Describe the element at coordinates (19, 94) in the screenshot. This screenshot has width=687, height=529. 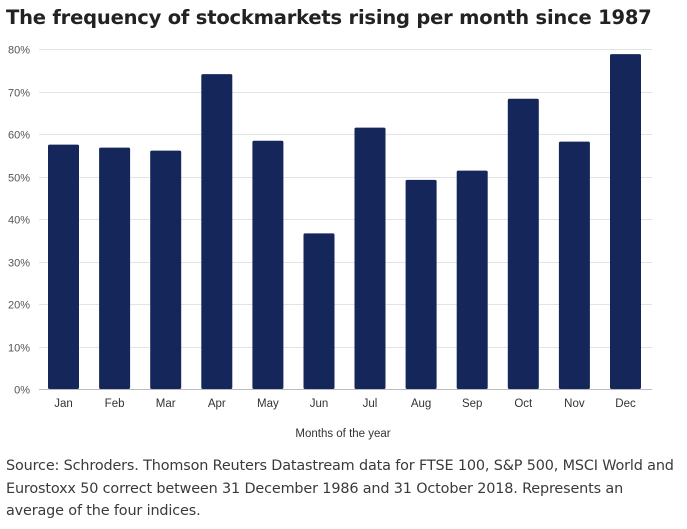
I see `y-tick-label: 70%` at that location.